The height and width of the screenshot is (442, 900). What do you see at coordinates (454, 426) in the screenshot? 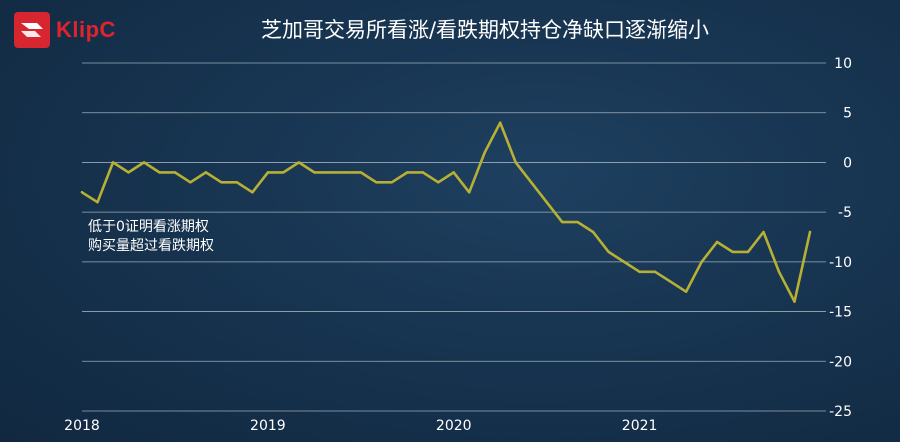
I see `x-tick-label: 2020` at bounding box center [454, 426].